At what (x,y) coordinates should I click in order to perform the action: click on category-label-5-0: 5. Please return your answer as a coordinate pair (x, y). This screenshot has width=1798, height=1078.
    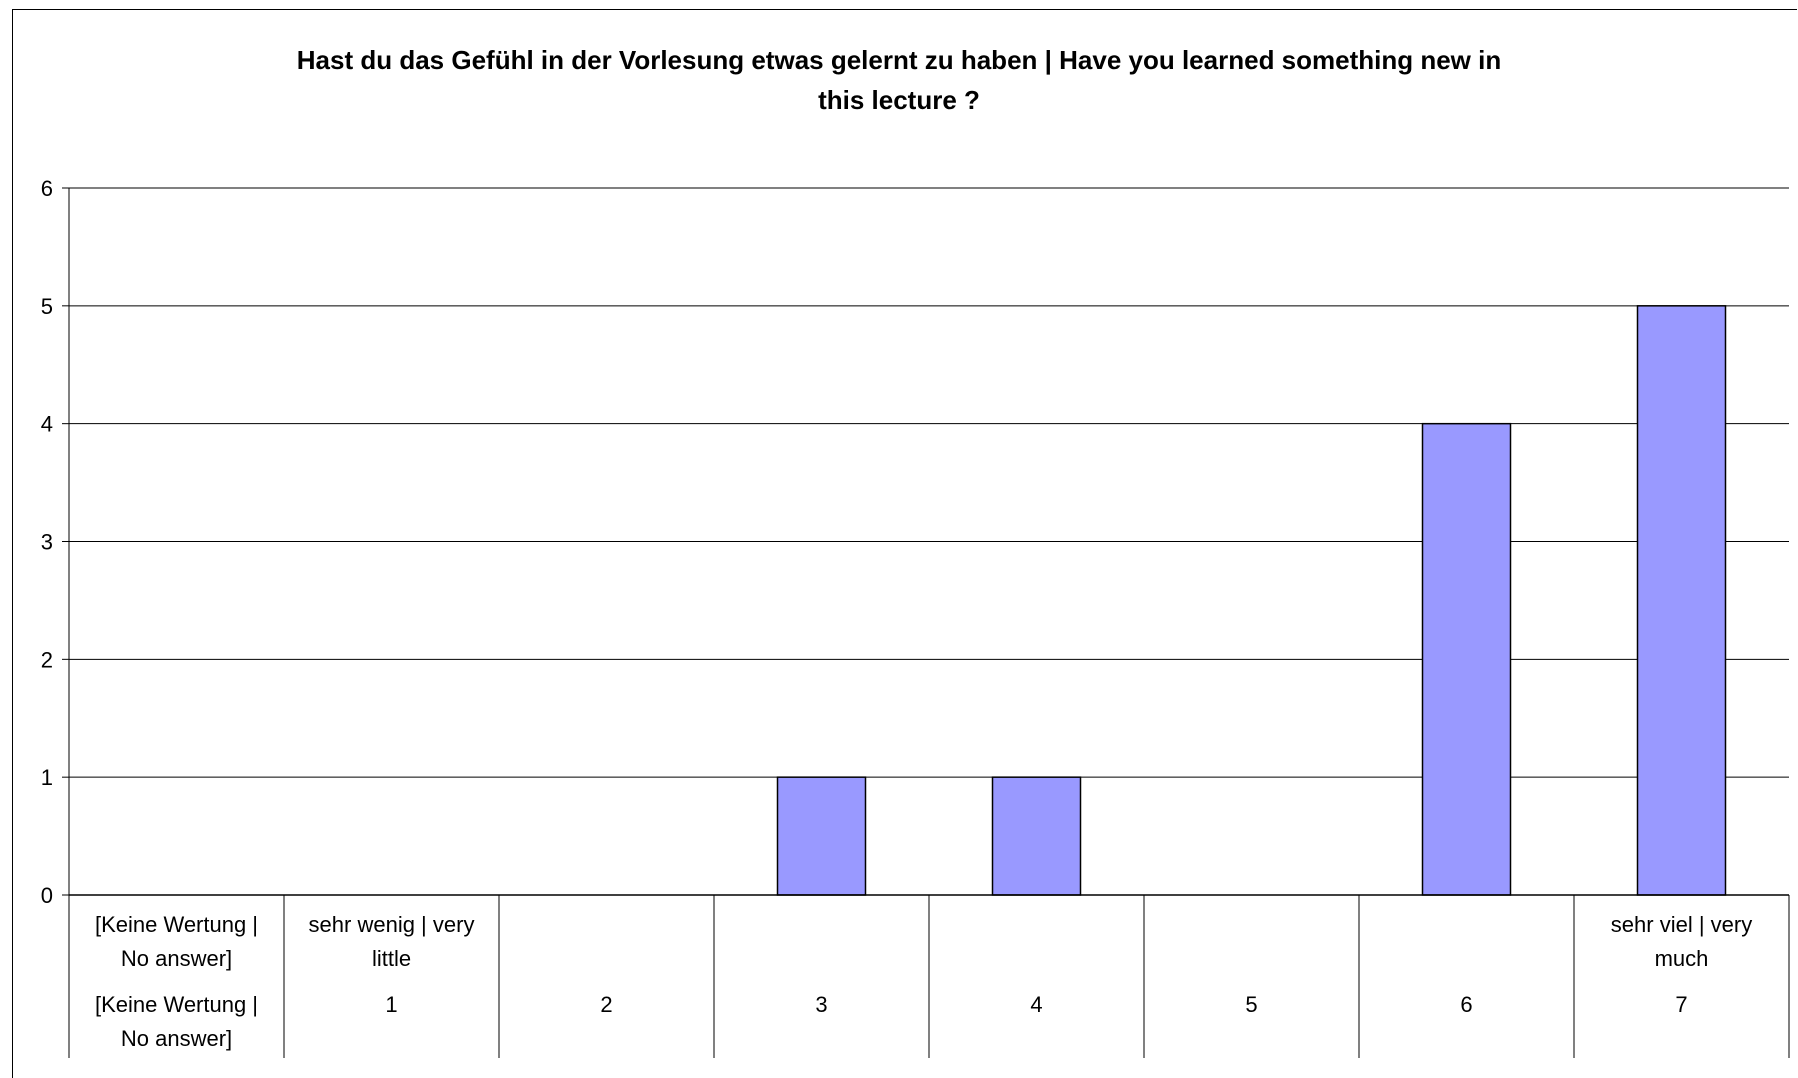
    Looking at the image, I should click on (1251, 1004).